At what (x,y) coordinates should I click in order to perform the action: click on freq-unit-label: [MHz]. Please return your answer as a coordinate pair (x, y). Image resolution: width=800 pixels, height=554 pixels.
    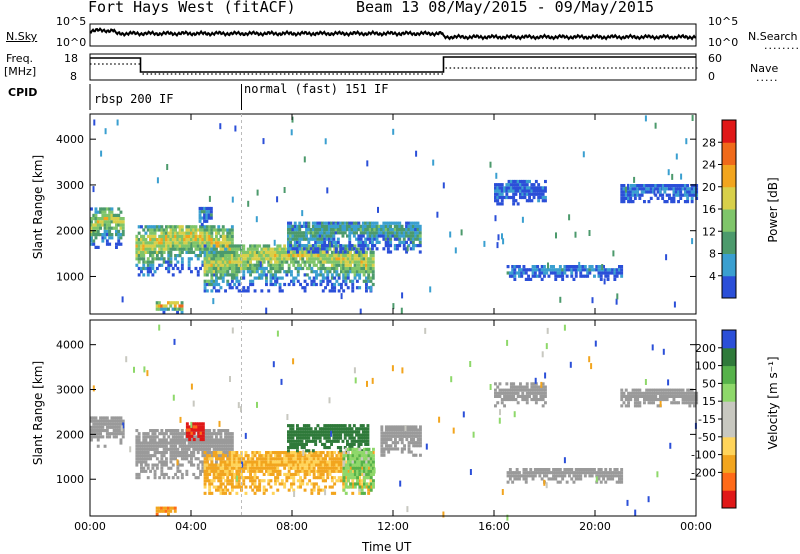
    Looking at the image, I should click on (20, 71).